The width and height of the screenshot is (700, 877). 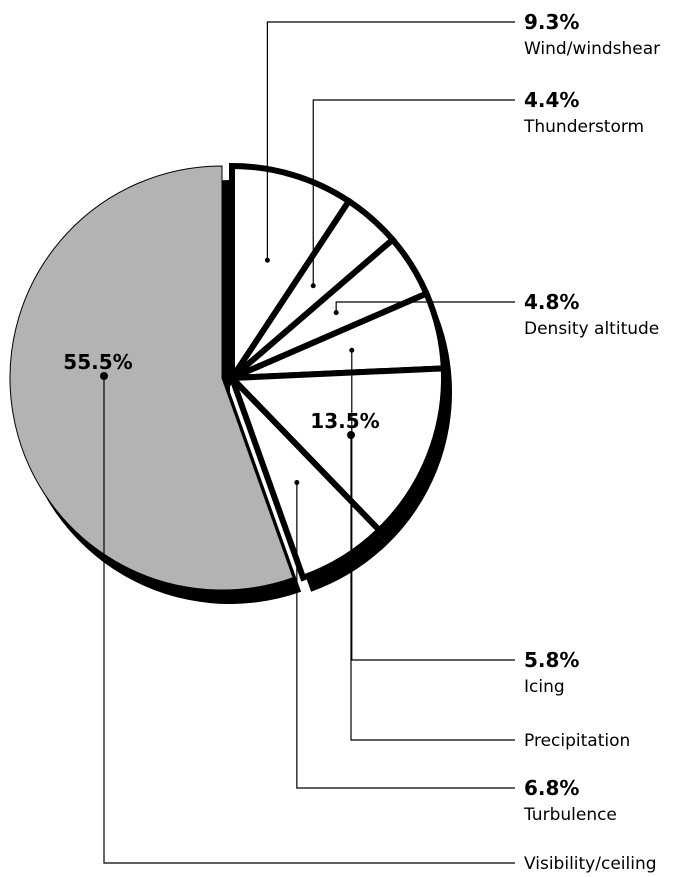 I want to click on slice-name: Turbulence, so click(x=570, y=815).